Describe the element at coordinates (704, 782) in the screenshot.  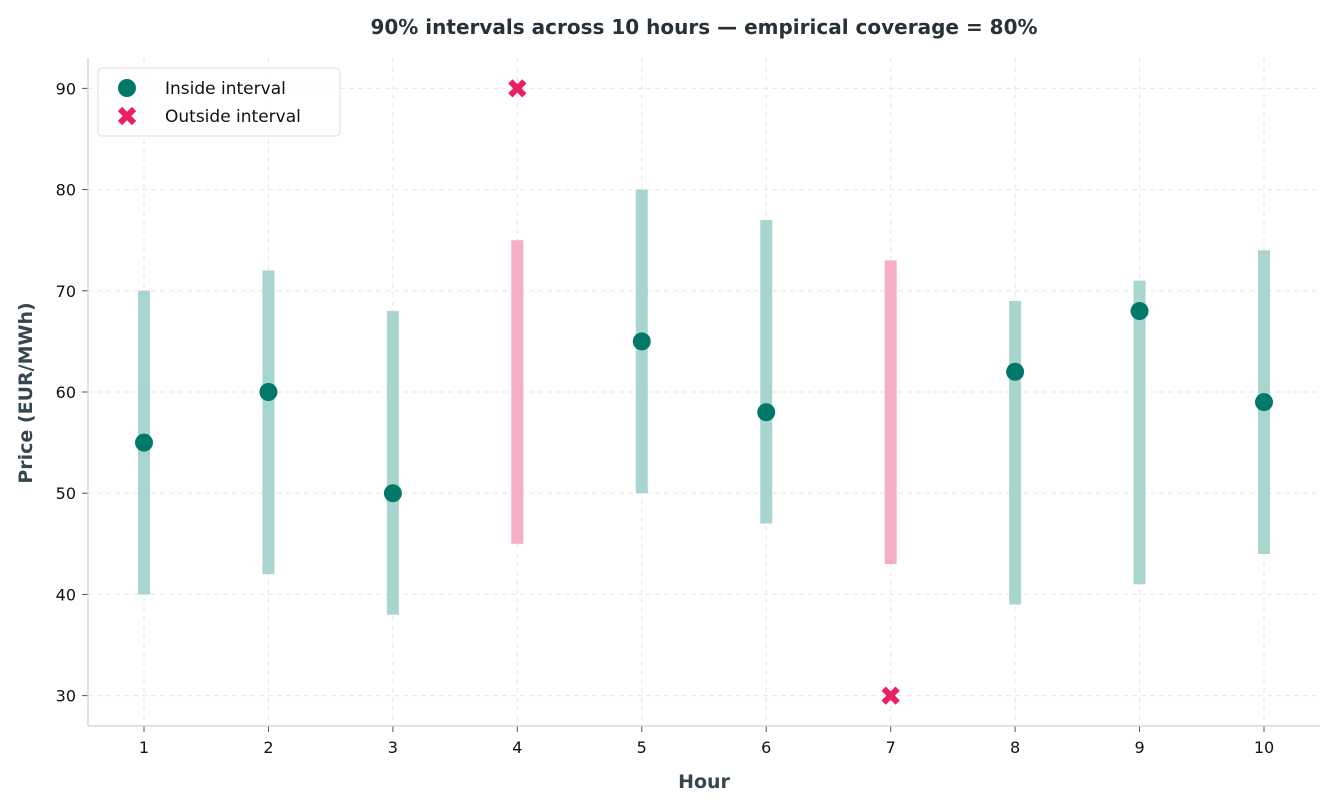
I see `x-axis-label: Hour` at that location.